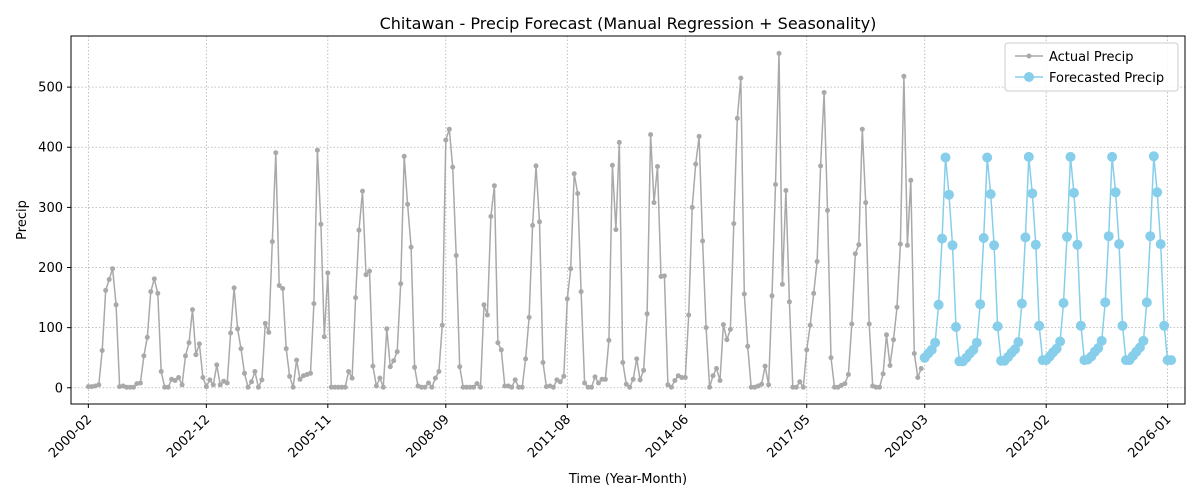  What do you see at coordinates (70, 436) in the screenshot?
I see `x-tick-label: 2000-02` at bounding box center [70, 436].